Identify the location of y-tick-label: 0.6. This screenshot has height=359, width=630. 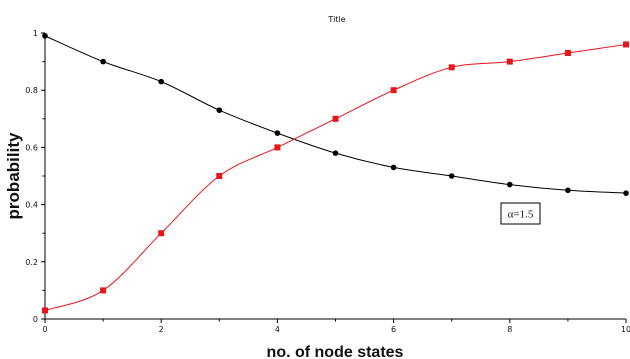
(31, 147).